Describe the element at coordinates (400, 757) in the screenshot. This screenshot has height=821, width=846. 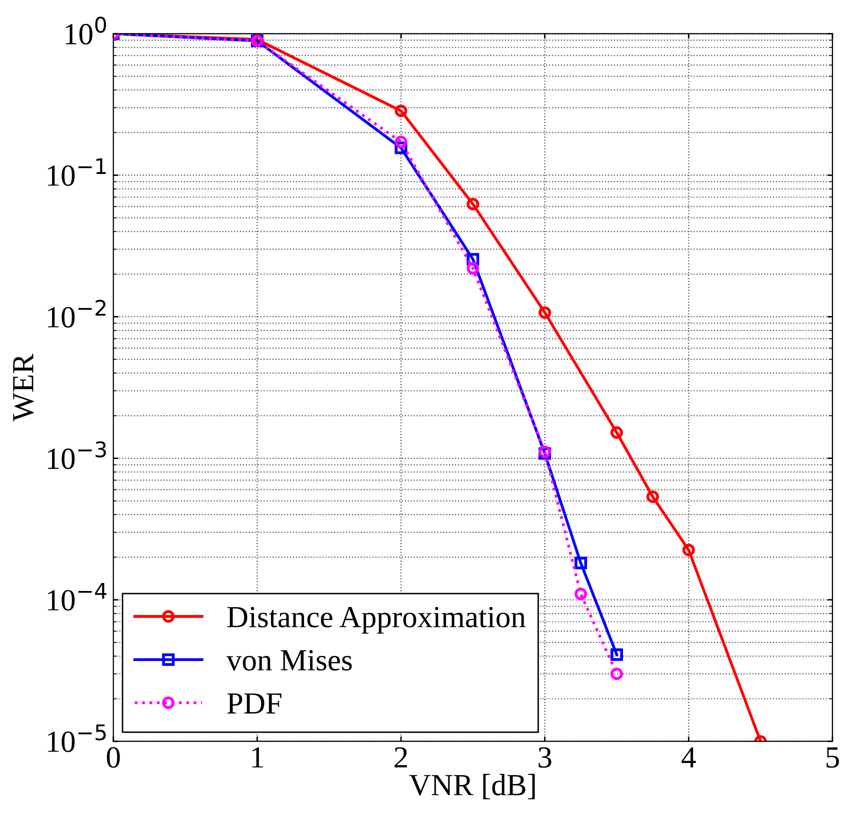
I see `x-tick-label: 2` at that location.